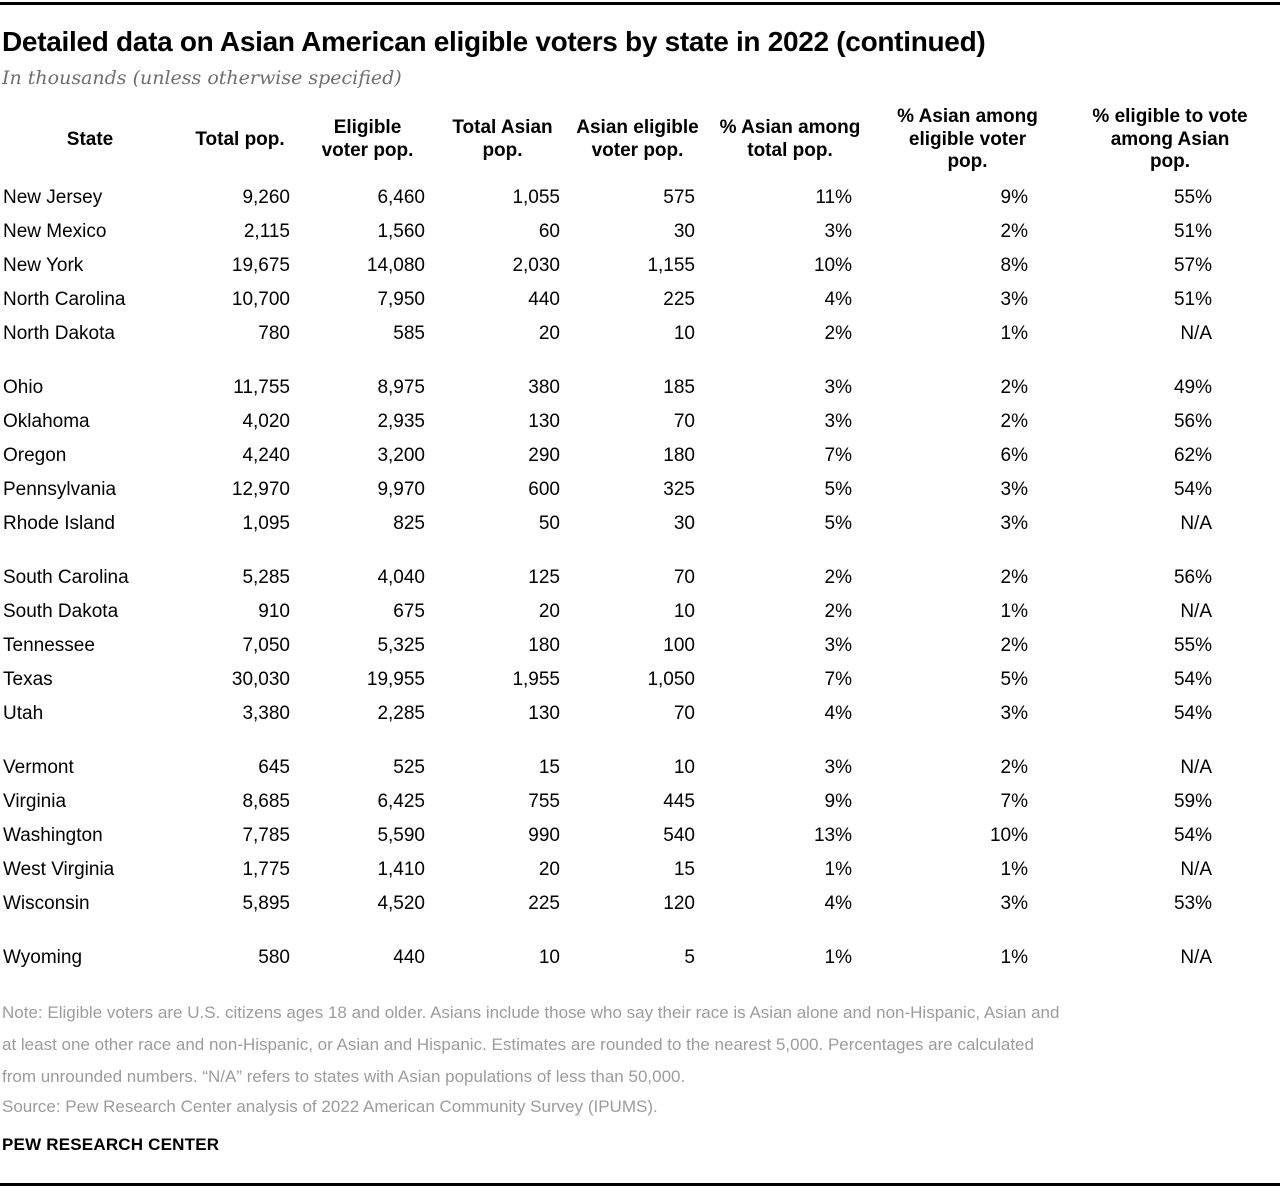 This screenshot has width=1280, height=1188. Describe the element at coordinates (679, 801) in the screenshot. I see `table-cell: 445` at that location.